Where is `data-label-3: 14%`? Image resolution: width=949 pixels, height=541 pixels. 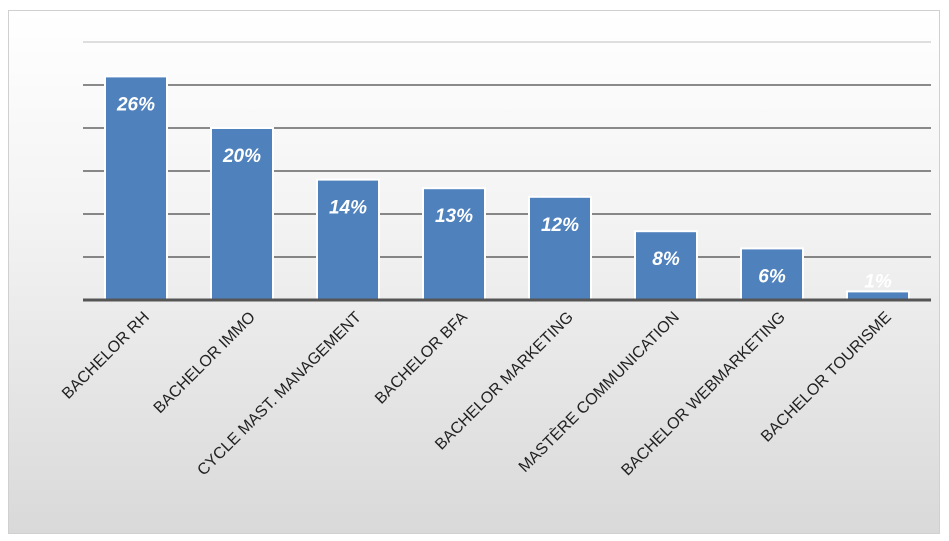
data-label-3: 14% is located at coordinates (348, 208).